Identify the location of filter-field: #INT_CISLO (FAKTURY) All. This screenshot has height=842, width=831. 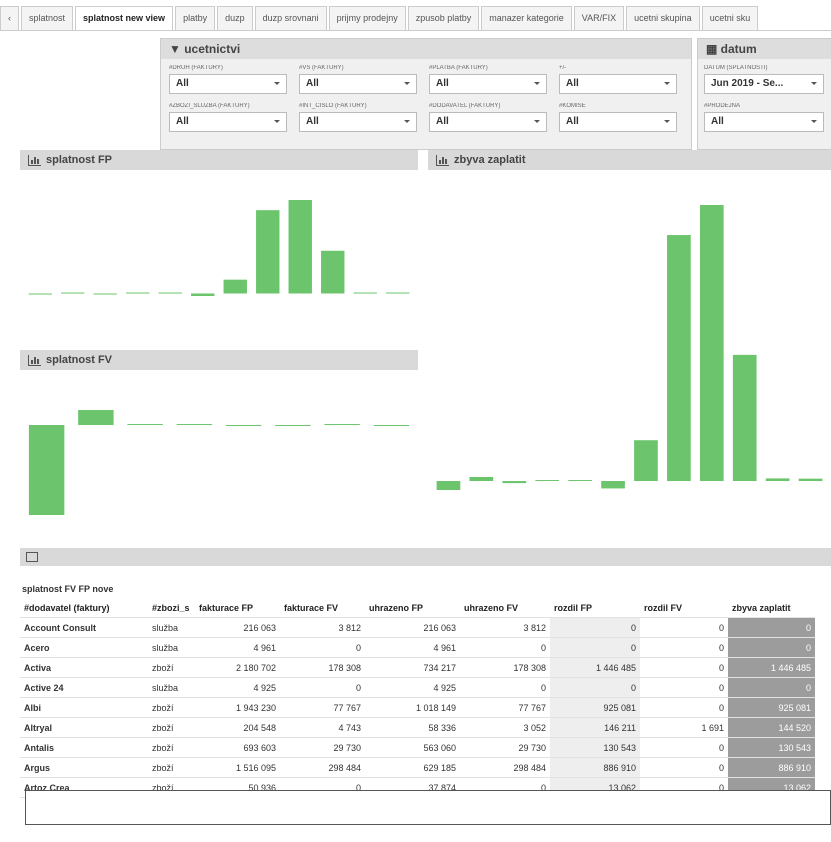
(358, 117).